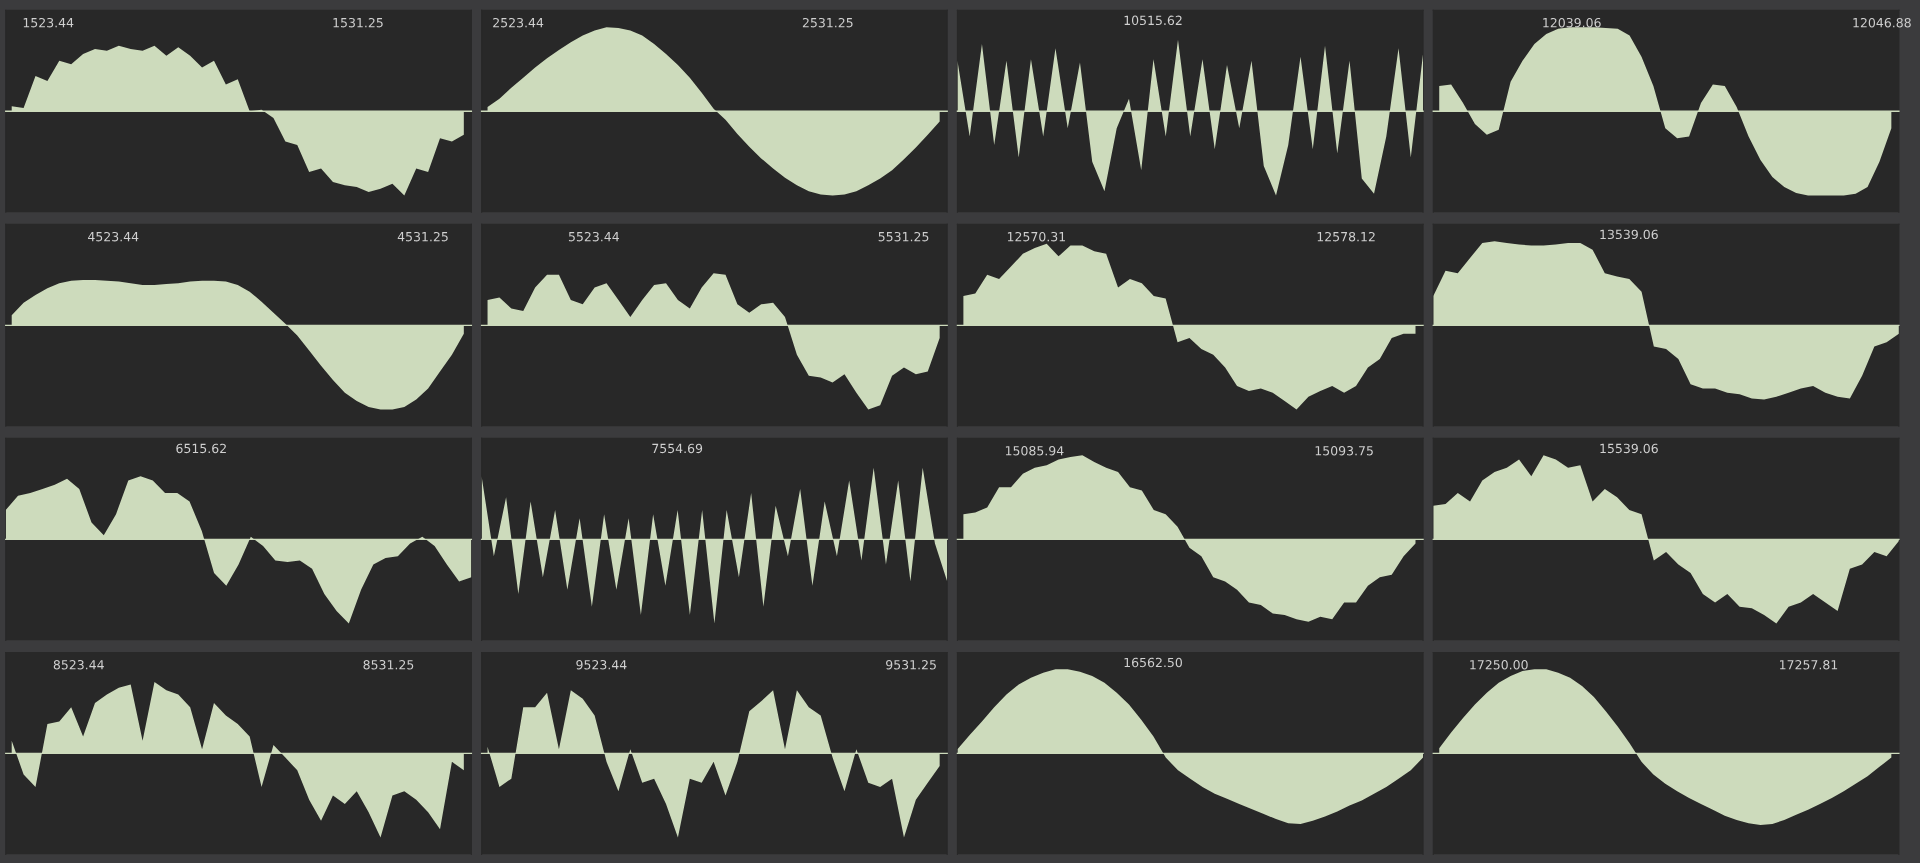  Describe the element at coordinates (1346, 236) in the screenshot. I see `x-tick-label: 12578.12` at that location.